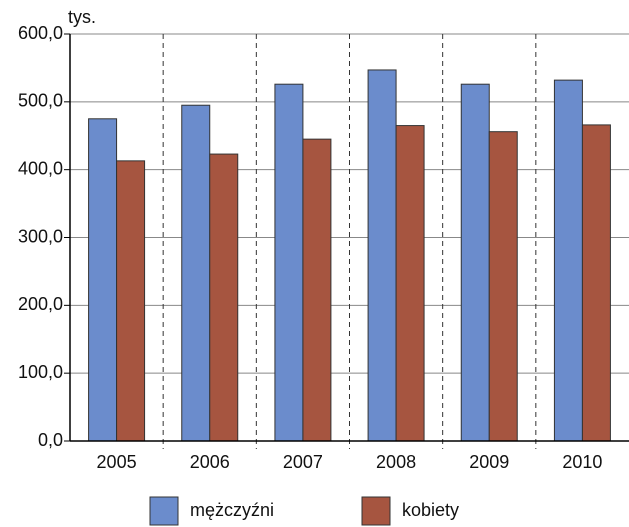 This screenshot has height=527, width=629. What do you see at coordinates (50, 440) in the screenshot?
I see `y-tick-label: 0,0` at bounding box center [50, 440].